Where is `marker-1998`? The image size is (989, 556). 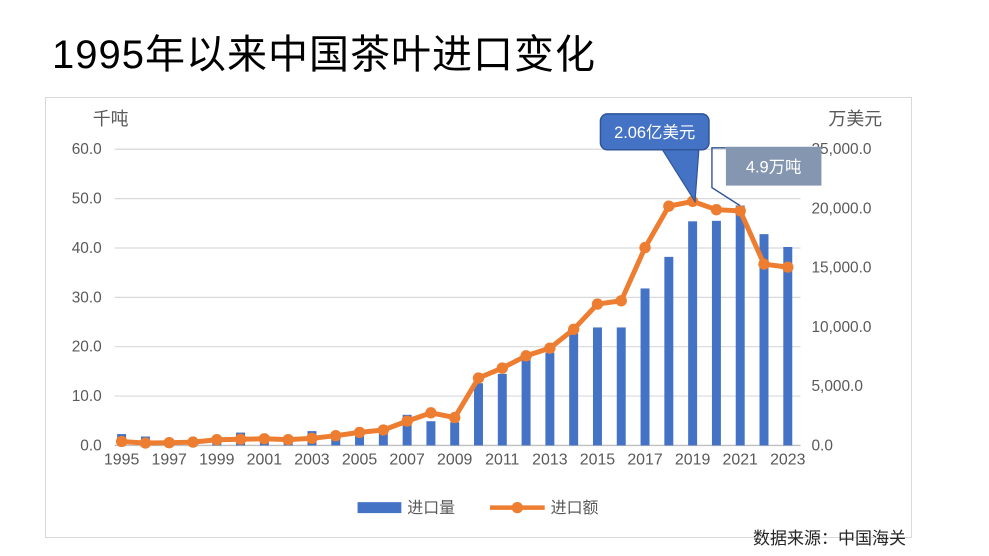 marker-1998 is located at coordinates (193, 442).